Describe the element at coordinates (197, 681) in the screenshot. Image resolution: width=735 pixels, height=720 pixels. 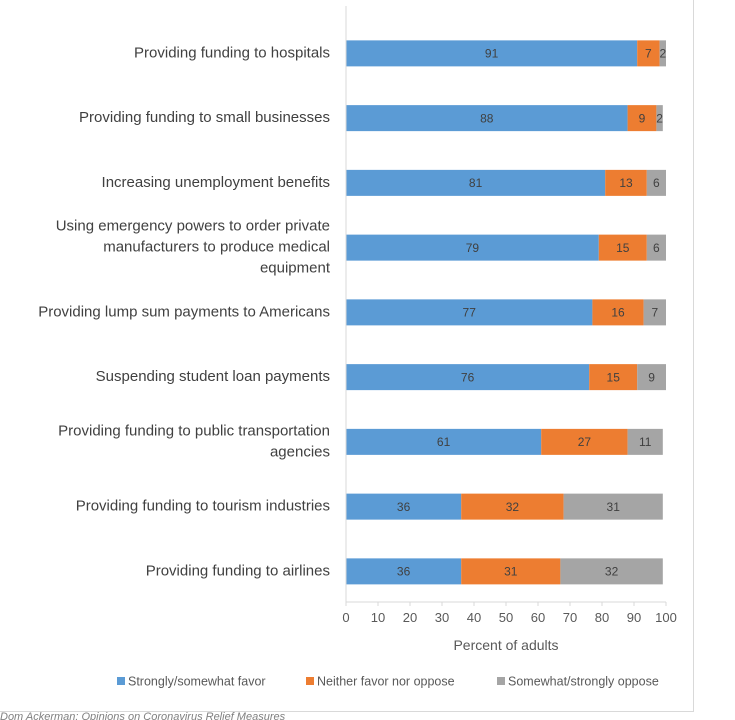
I see `legend-entry: Strongly/somewhat favor` at that location.